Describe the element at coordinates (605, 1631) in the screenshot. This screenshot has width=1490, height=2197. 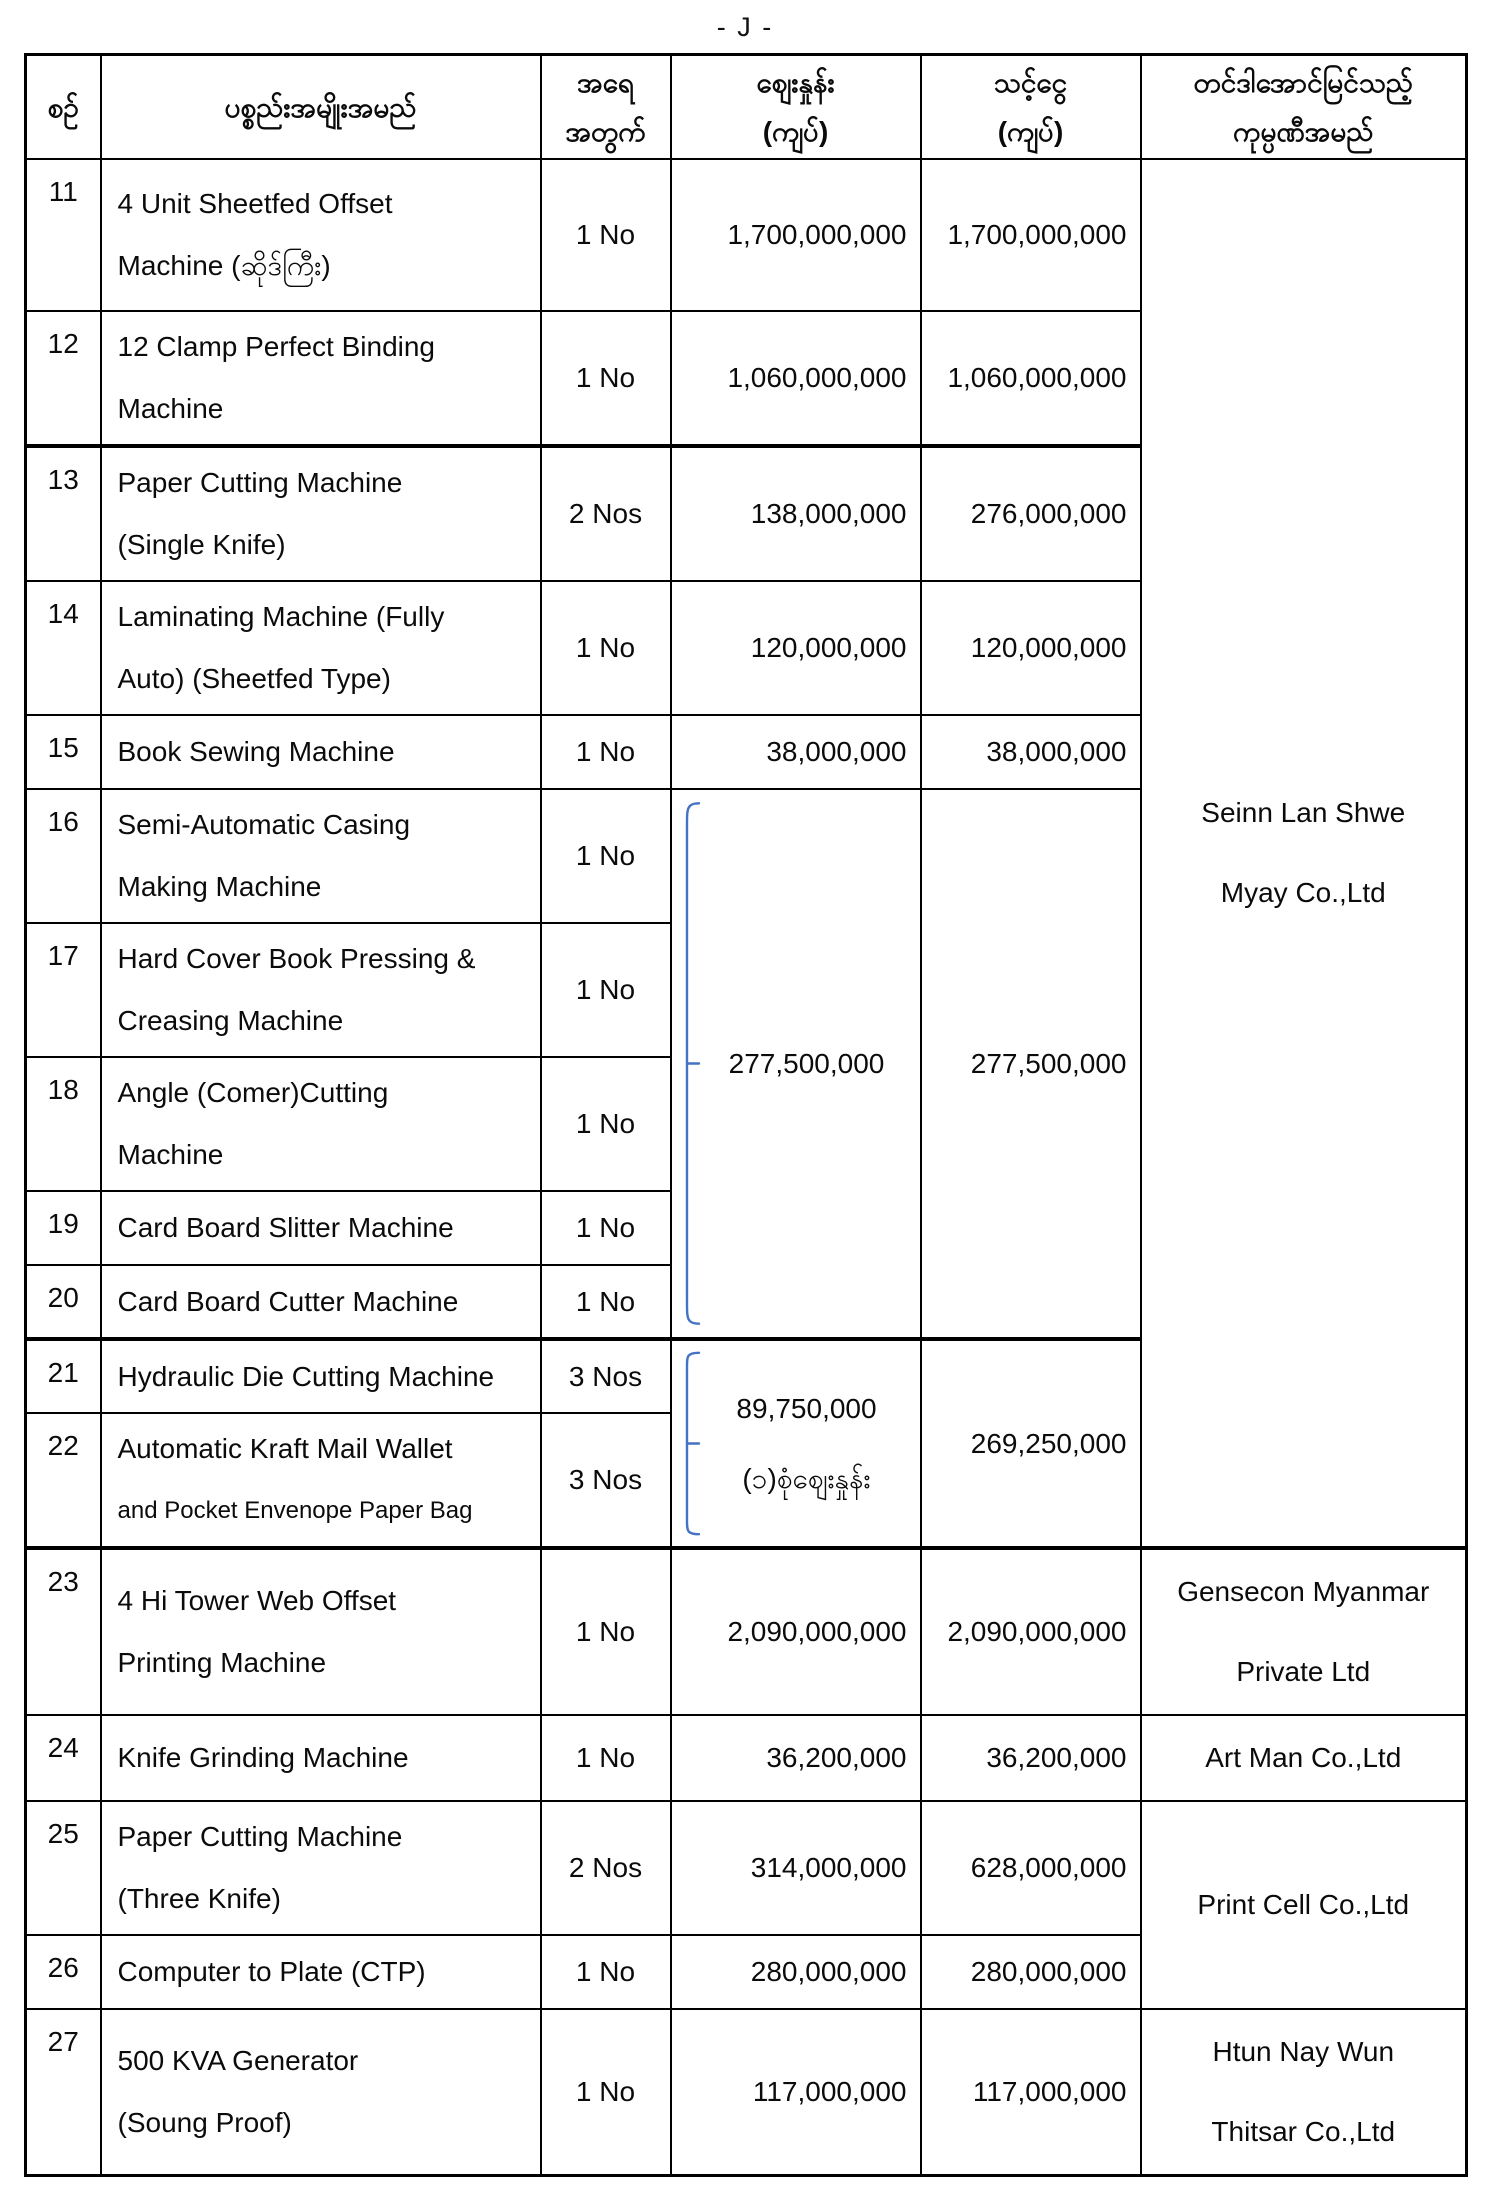
I see `row-23-qty: 1 No` at that location.